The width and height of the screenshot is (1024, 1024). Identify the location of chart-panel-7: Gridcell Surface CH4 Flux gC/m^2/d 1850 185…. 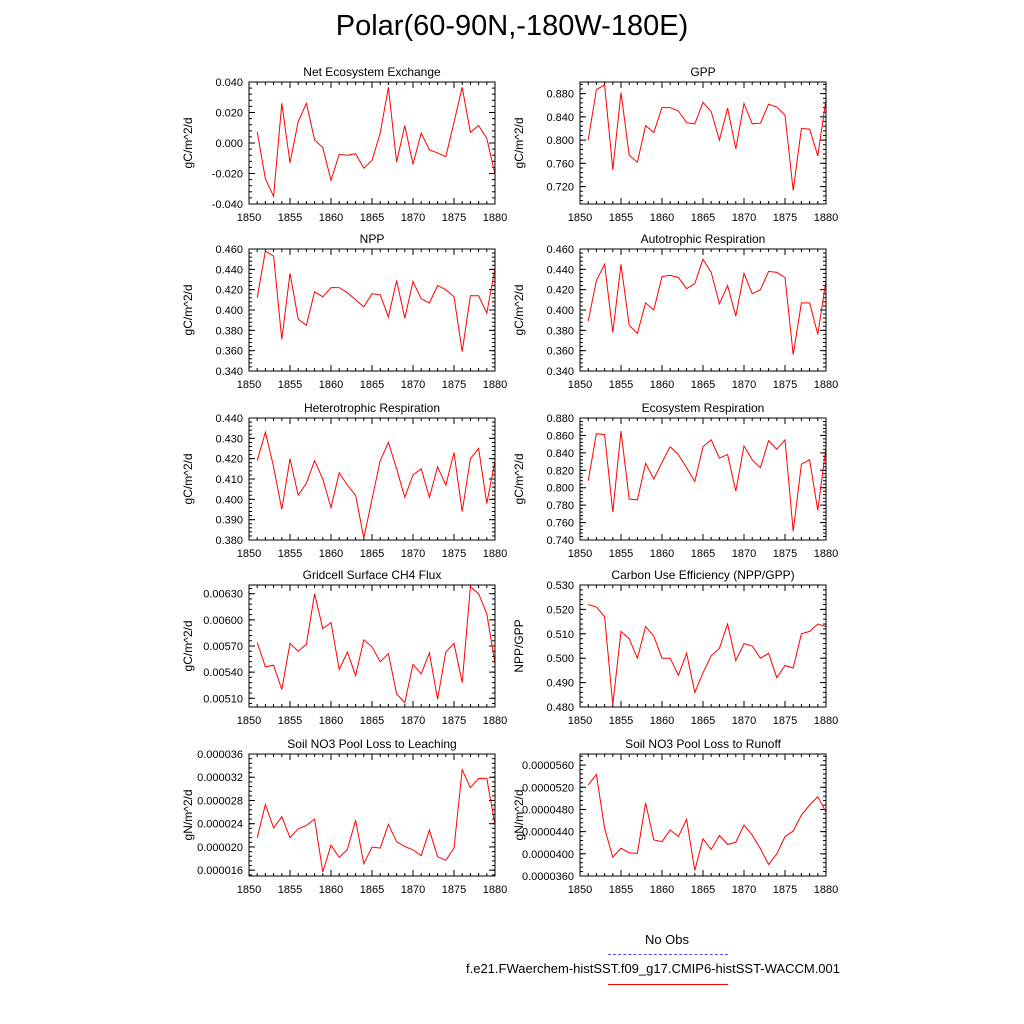
(344, 647).